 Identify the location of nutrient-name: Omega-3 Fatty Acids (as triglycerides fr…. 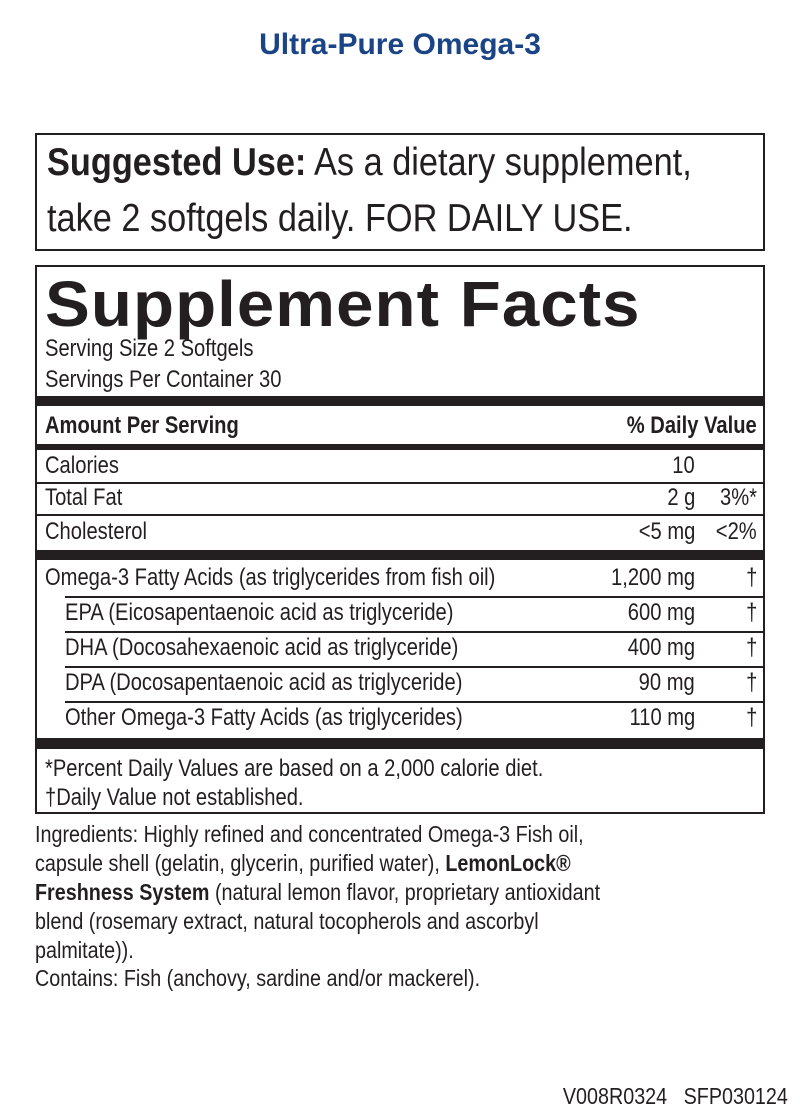
(270, 577).